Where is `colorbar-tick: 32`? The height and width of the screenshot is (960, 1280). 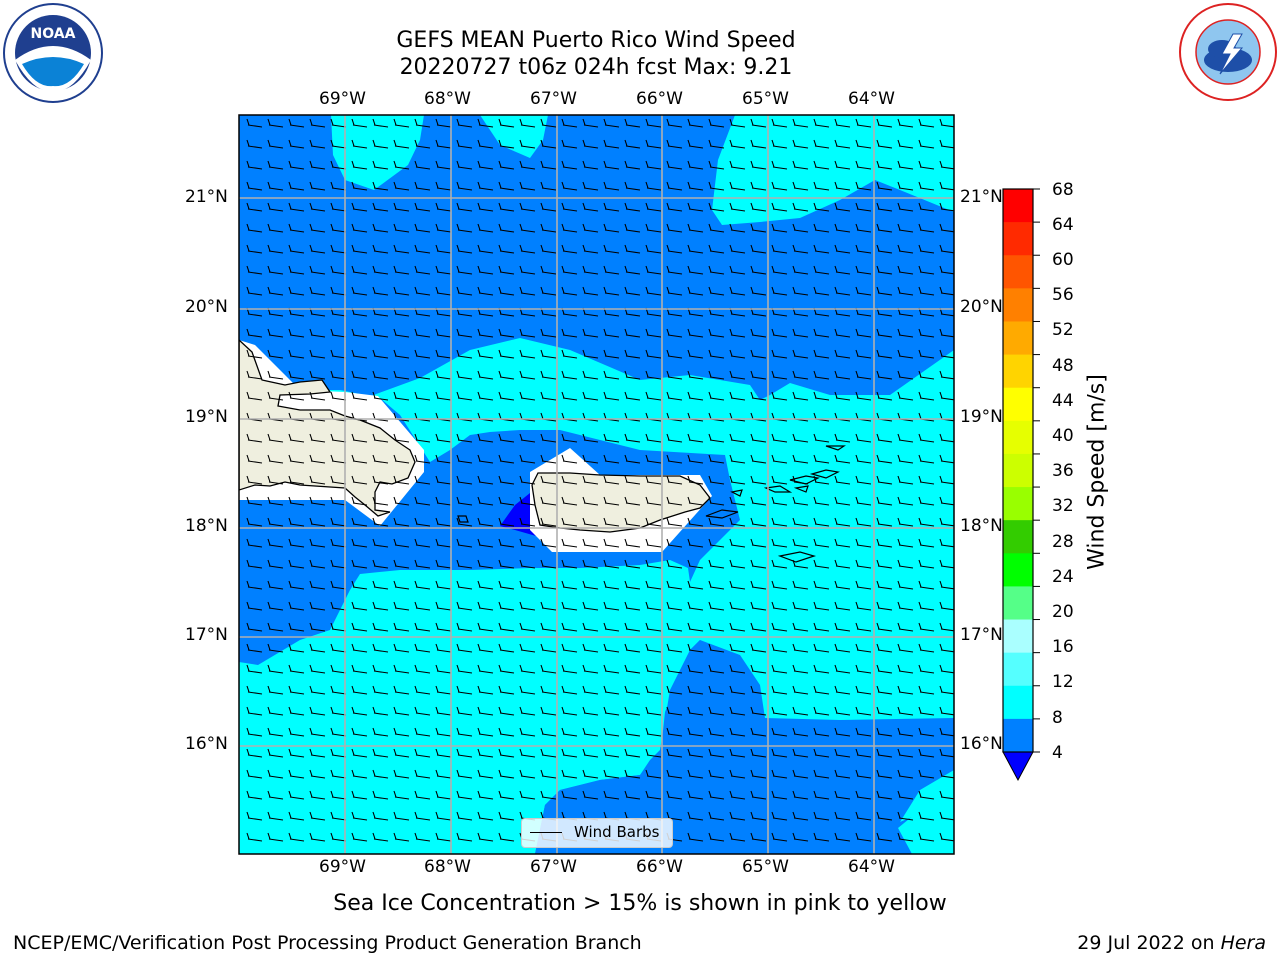
colorbar-tick: 32 is located at coordinates (1063, 506).